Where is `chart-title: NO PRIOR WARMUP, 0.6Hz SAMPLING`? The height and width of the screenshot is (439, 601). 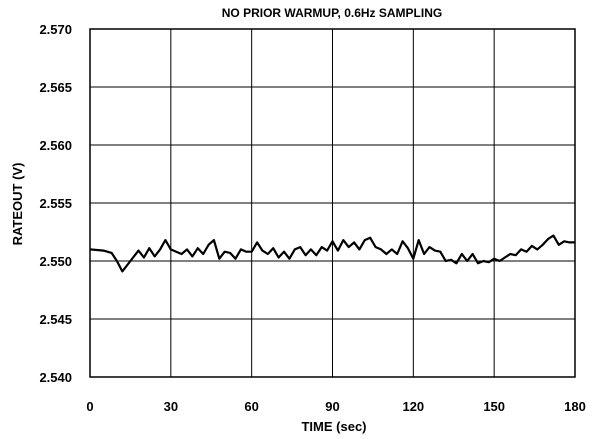 chart-title: NO PRIOR WARMUP, 0.6Hz SAMPLING is located at coordinates (332, 13).